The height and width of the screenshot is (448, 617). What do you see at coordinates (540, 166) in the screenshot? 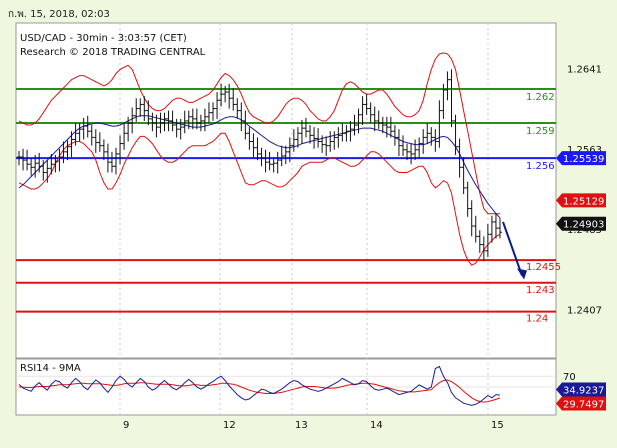
I see `level-label: 1.256` at bounding box center [540, 166].